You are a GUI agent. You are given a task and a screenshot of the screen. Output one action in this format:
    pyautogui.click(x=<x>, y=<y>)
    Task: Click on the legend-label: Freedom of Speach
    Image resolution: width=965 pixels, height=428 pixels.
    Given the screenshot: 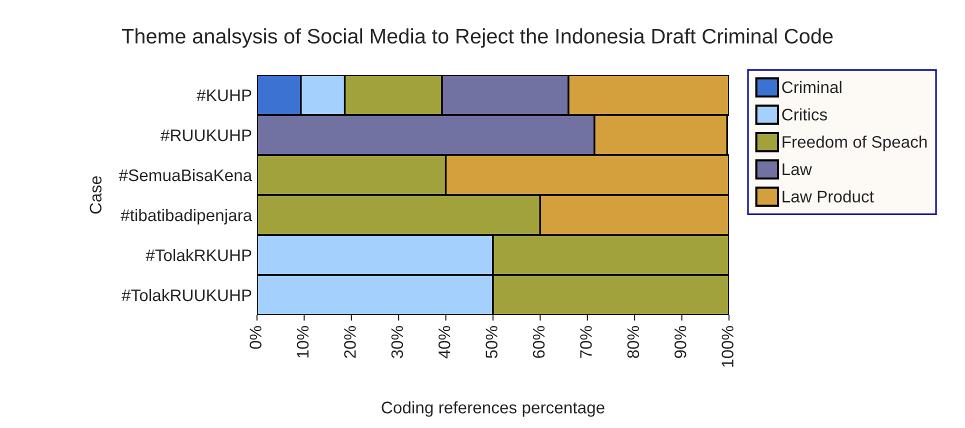 What is the action you would take?
    pyautogui.click(x=854, y=144)
    